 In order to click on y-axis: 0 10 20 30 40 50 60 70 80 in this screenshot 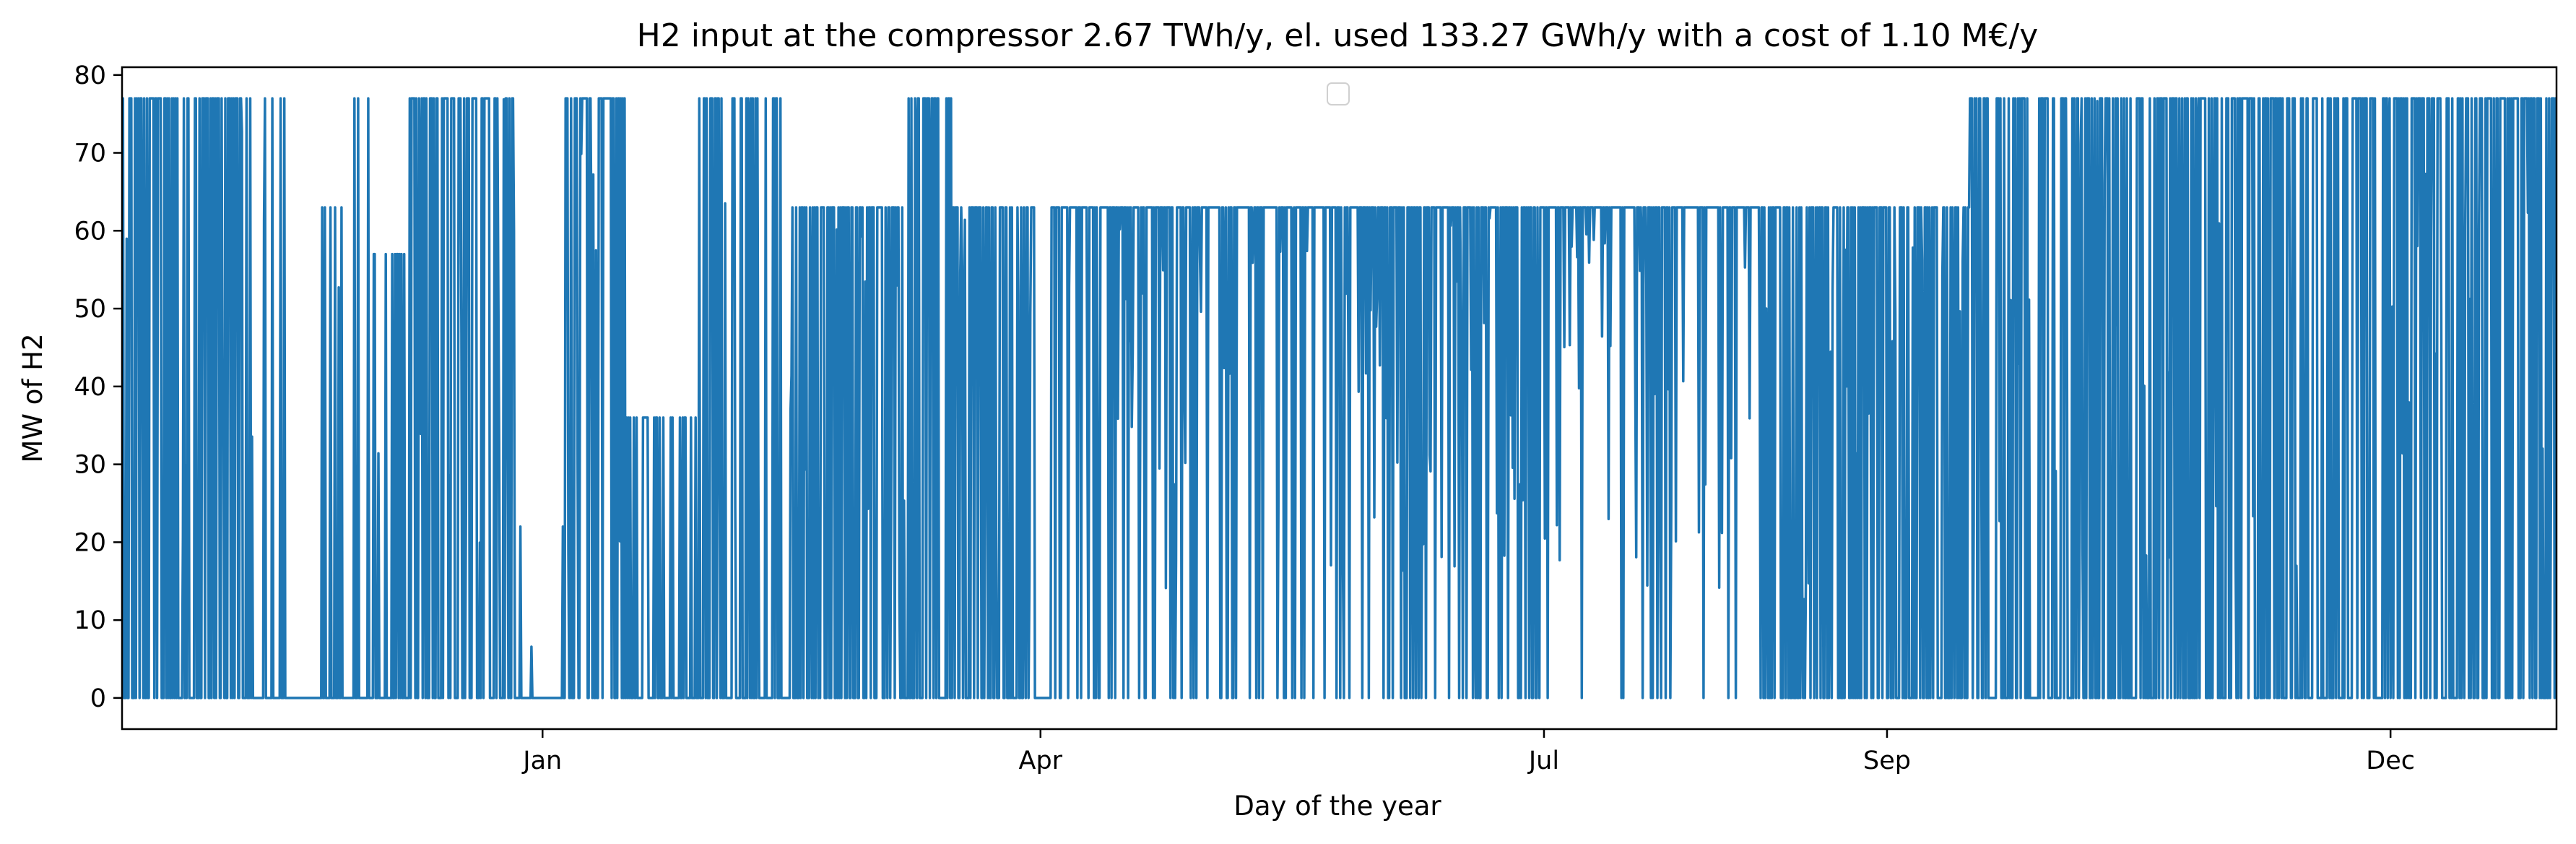, I will do `click(98, 387)`.